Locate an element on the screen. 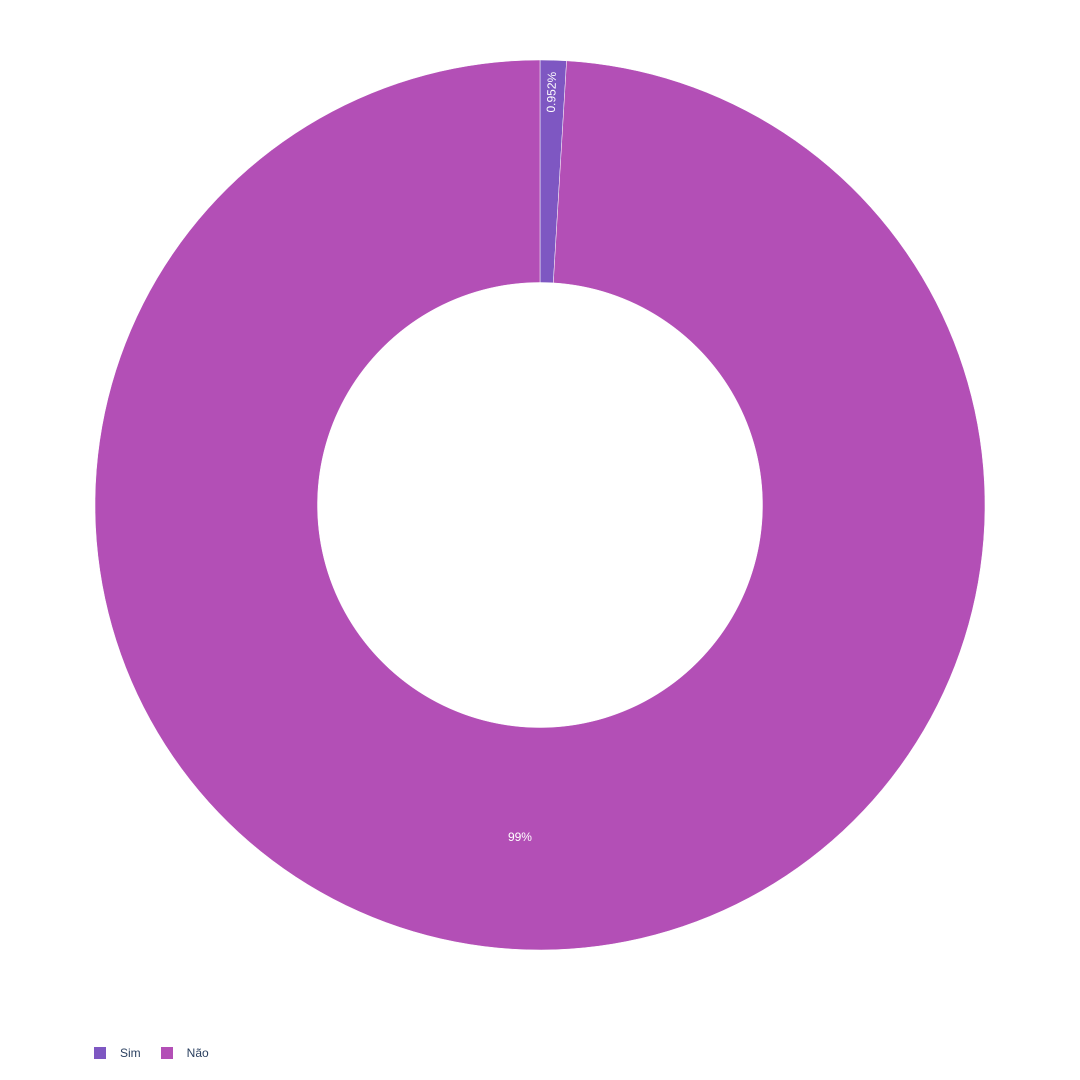  legend: Sim Não is located at coordinates (161, 1053).